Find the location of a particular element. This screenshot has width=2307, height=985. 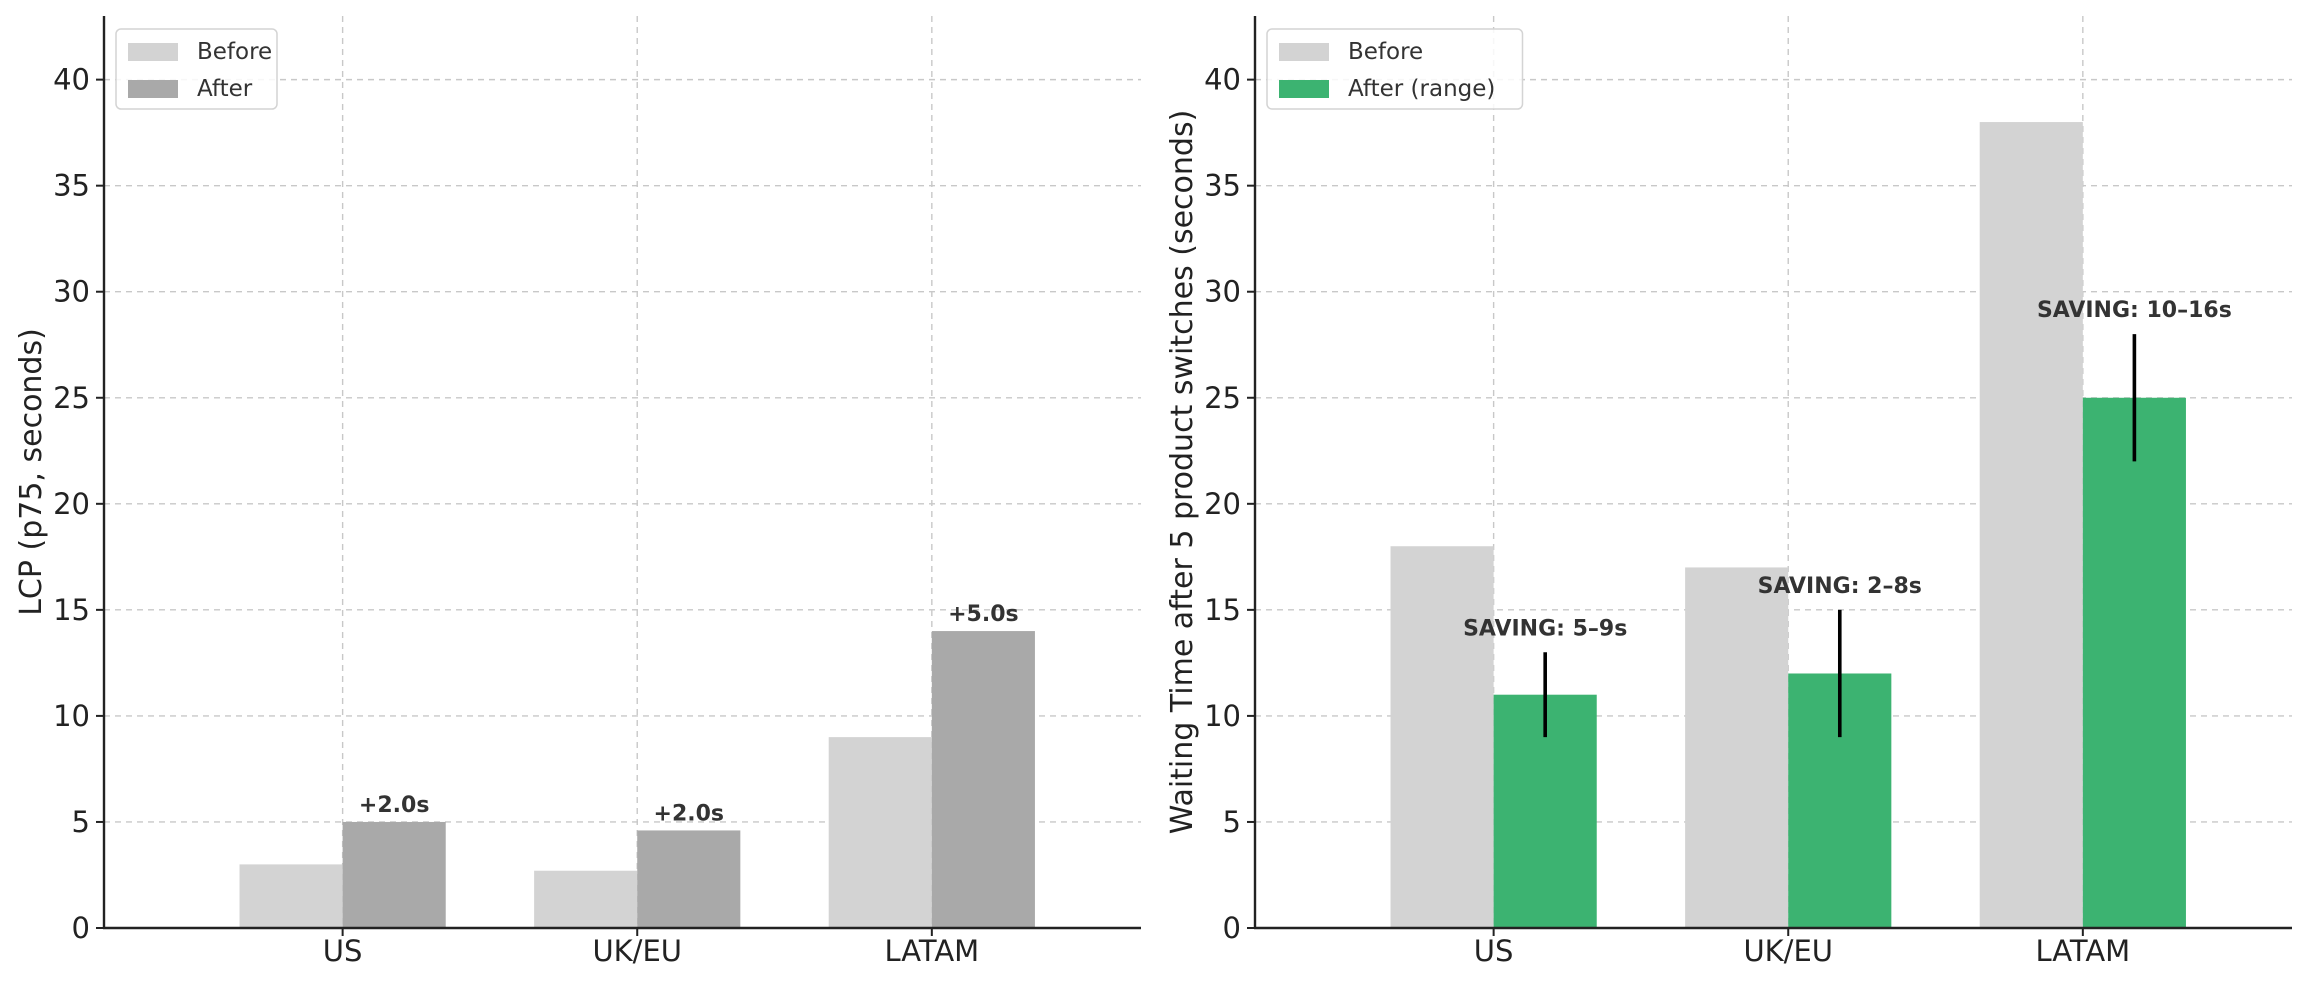

legend: Before After is located at coordinates (196, 69).